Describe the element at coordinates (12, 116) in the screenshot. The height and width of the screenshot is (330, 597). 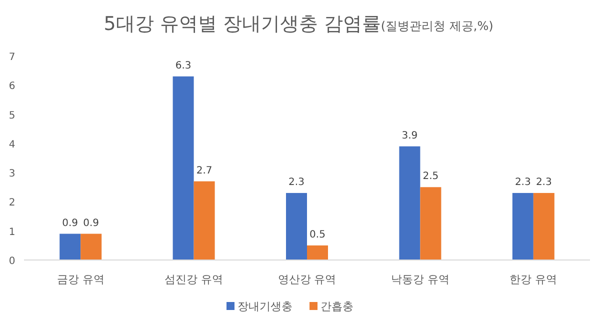
I see `y-tick-label: 5` at that location.